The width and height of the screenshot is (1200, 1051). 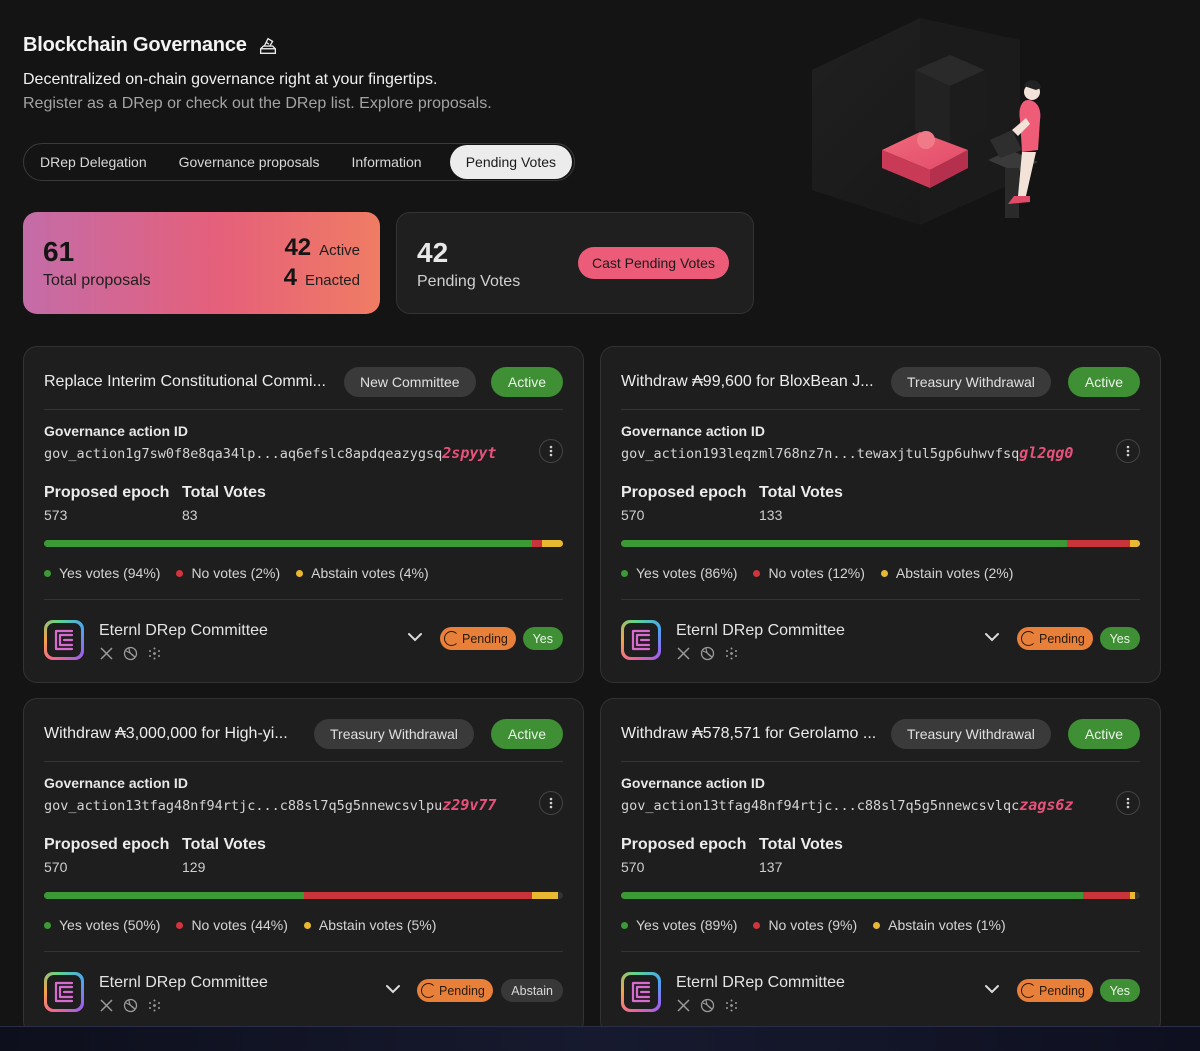 I want to click on yes-dot-icon, so click(x=624, y=925).